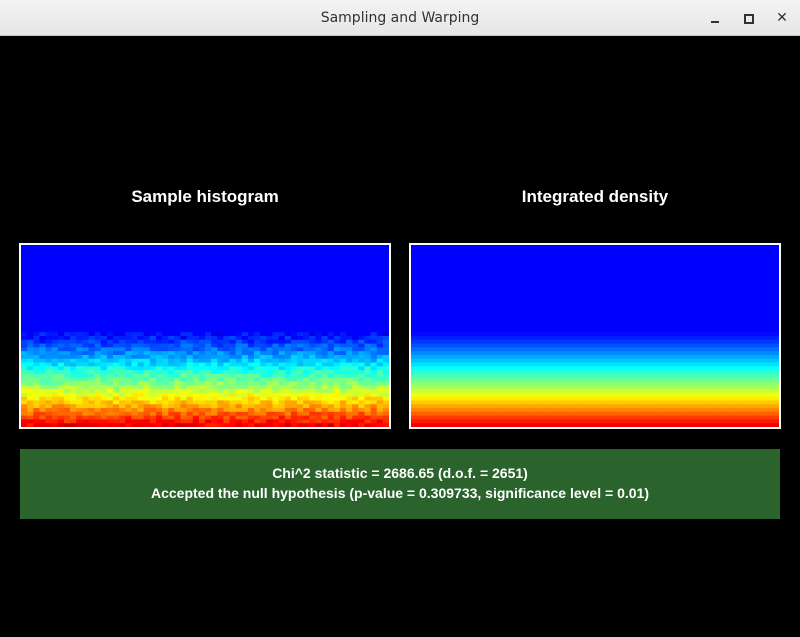  What do you see at coordinates (782, 18) in the screenshot?
I see `close-button: ✕` at bounding box center [782, 18].